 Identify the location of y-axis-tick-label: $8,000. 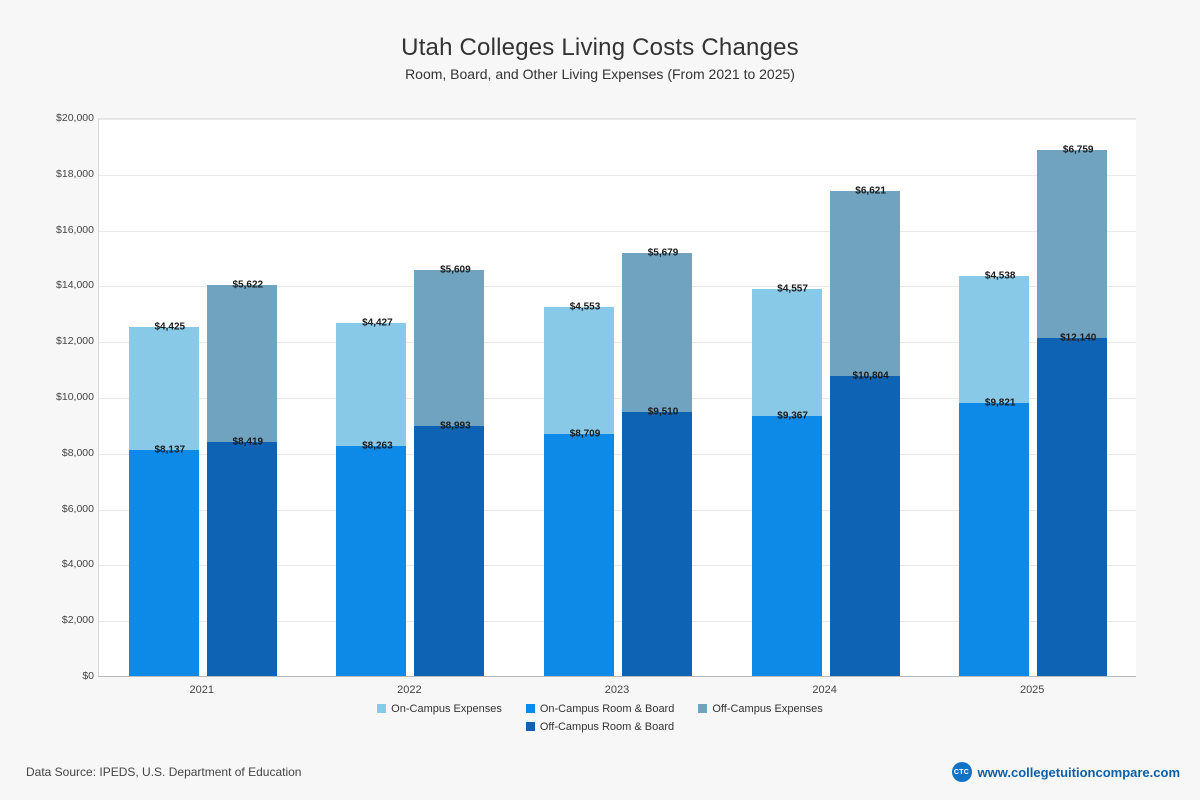
(77, 452).